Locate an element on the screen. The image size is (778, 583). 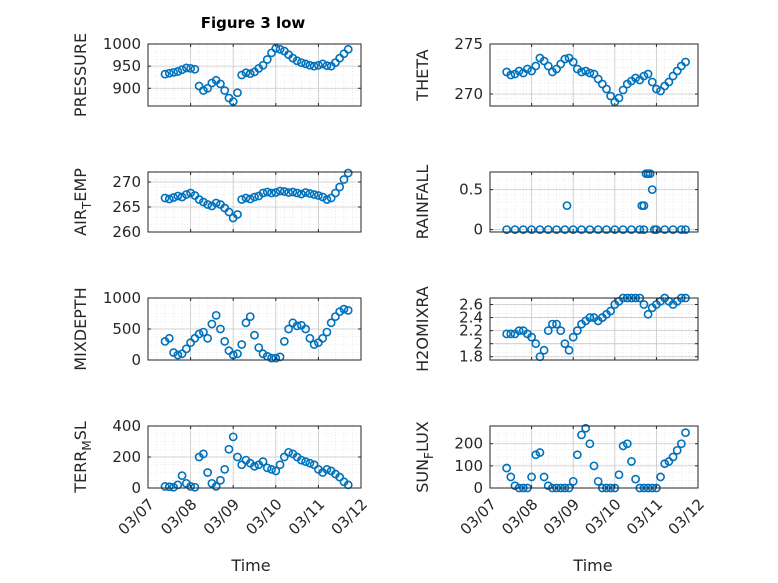
figure-title: Figure 3 low is located at coordinates (253, 23).